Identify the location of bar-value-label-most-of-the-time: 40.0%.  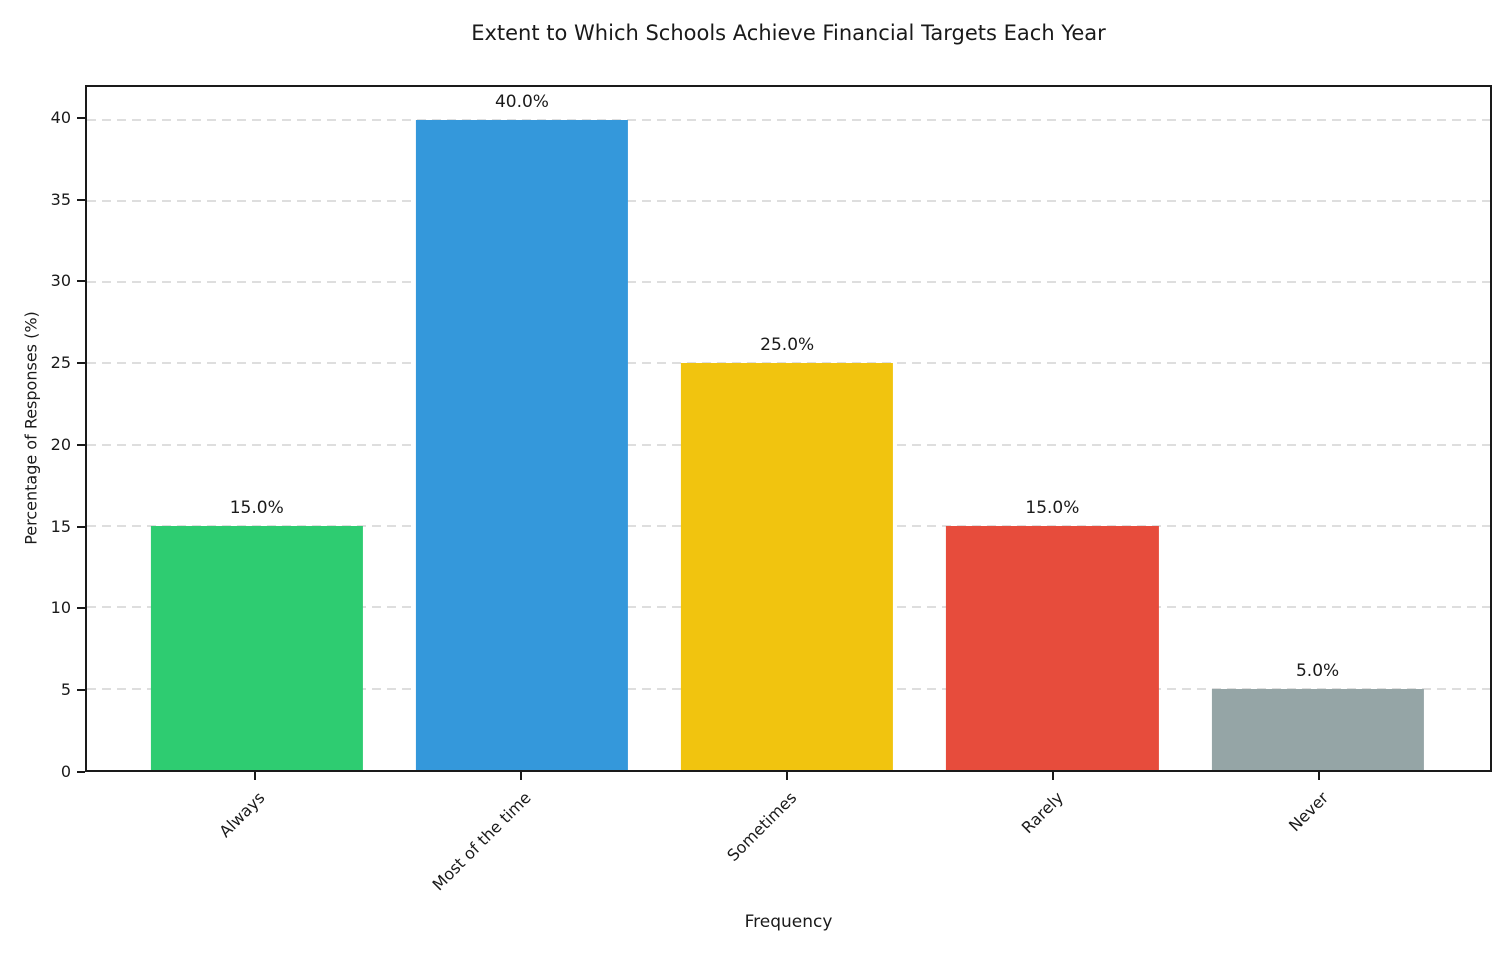
(521, 101).